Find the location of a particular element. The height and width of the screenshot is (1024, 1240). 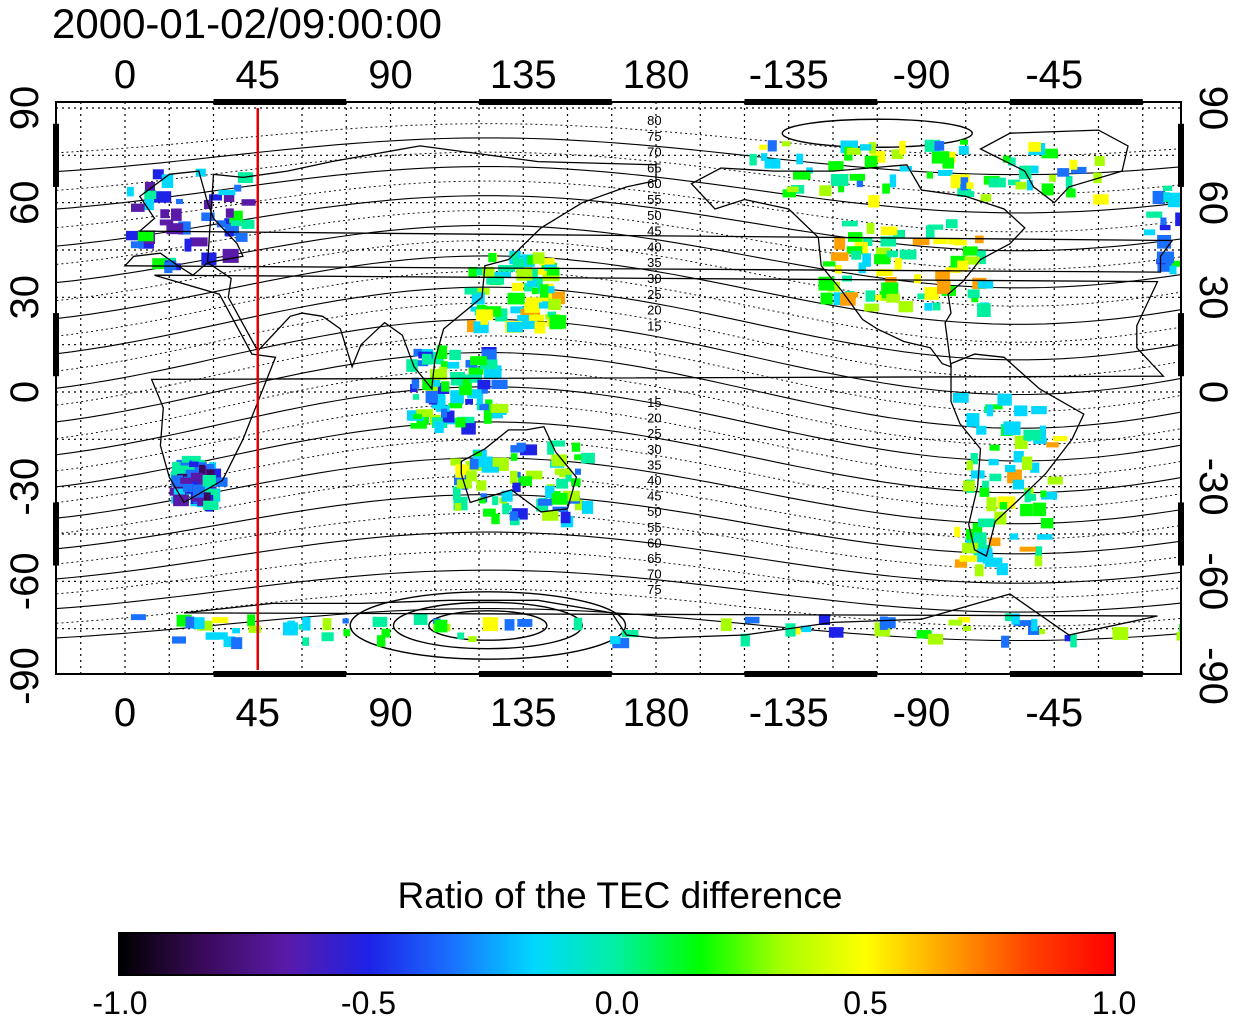

map-title: 2000-01-02/09:00:00 is located at coordinates (247, 23).